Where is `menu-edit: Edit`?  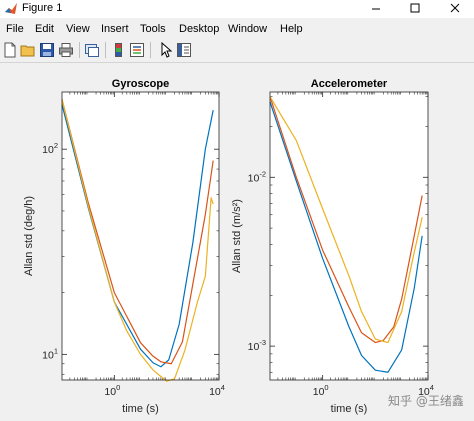 menu-edit: Edit is located at coordinates (44, 29).